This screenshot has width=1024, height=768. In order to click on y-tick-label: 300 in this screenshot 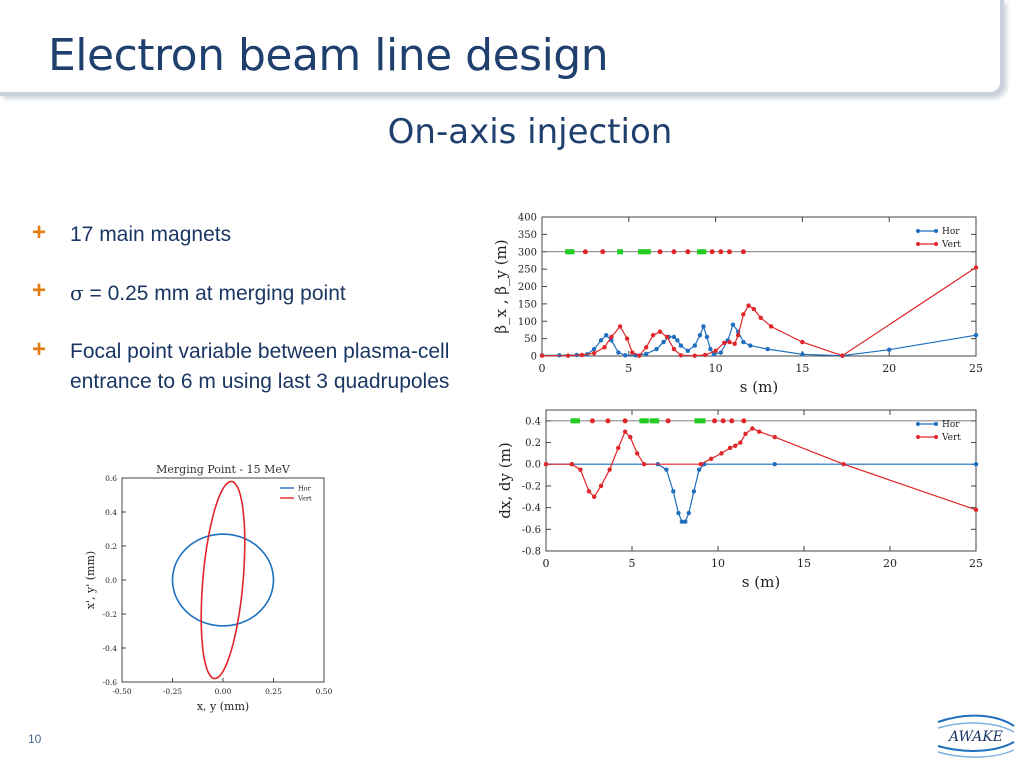, I will do `click(527, 252)`.